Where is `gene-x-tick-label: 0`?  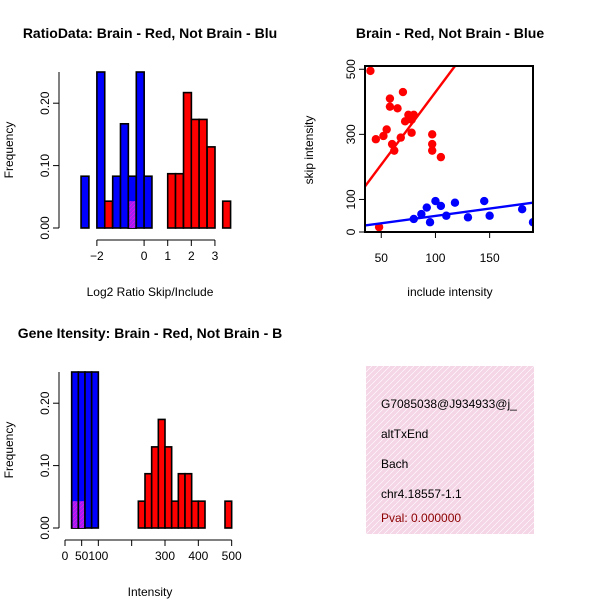
gene-x-tick-label: 0 is located at coordinates (65, 556).